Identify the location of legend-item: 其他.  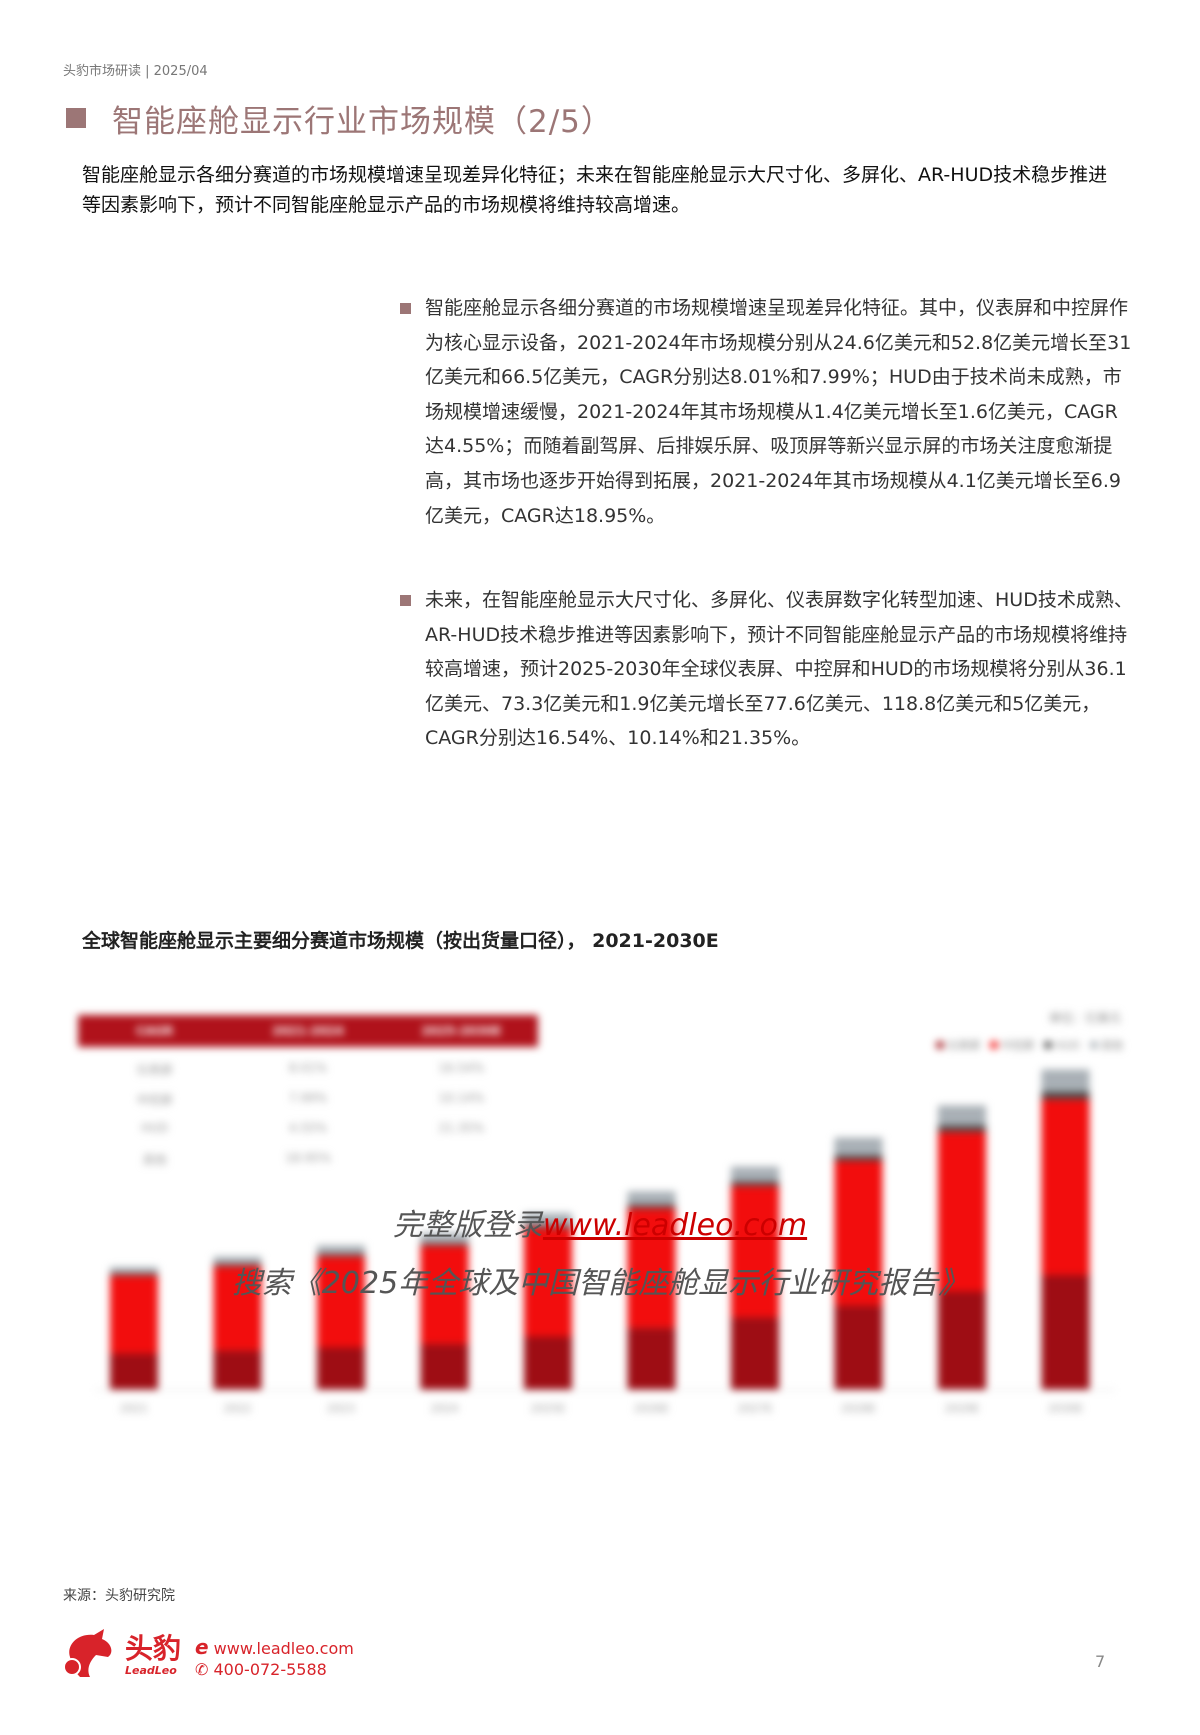
(1106, 1045).